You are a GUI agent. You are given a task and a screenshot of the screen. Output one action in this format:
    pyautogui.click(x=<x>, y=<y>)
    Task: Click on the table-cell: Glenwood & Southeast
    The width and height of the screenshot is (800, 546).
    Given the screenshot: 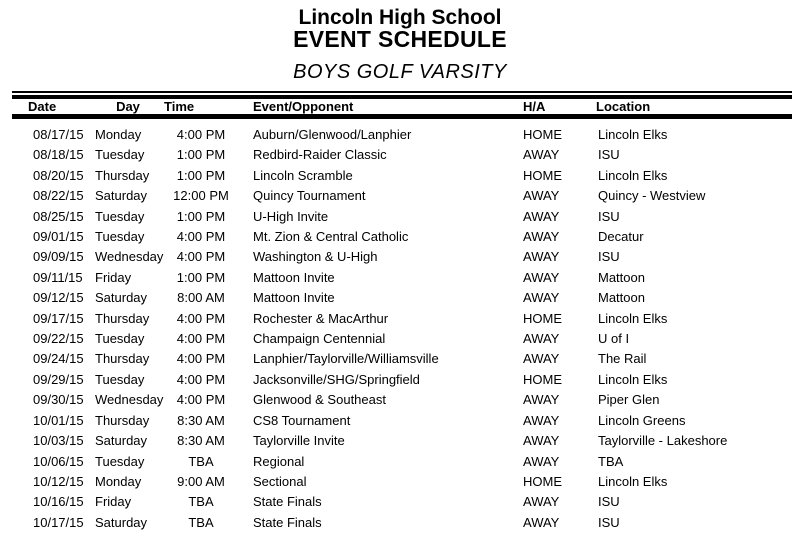 What is the action you would take?
    pyautogui.click(x=319, y=400)
    